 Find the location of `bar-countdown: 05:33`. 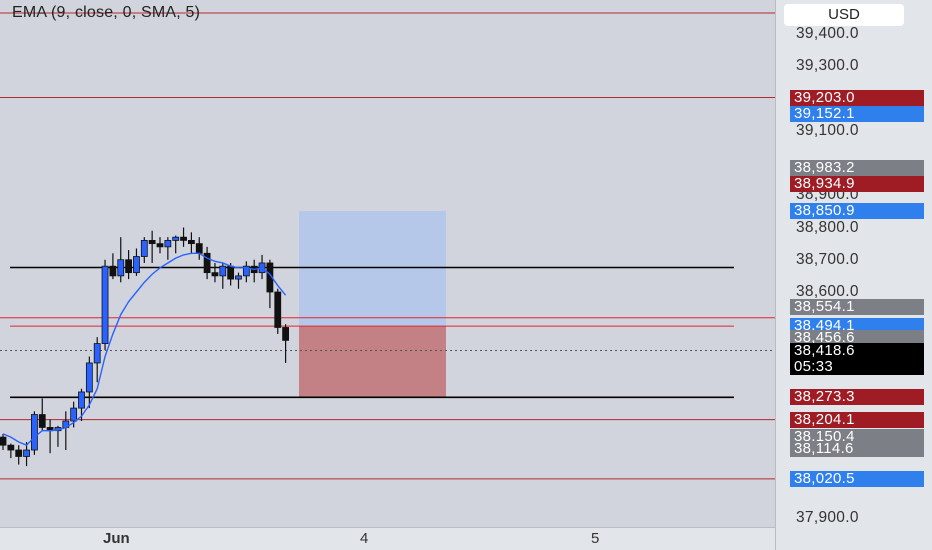

bar-countdown: 05:33 is located at coordinates (814, 366).